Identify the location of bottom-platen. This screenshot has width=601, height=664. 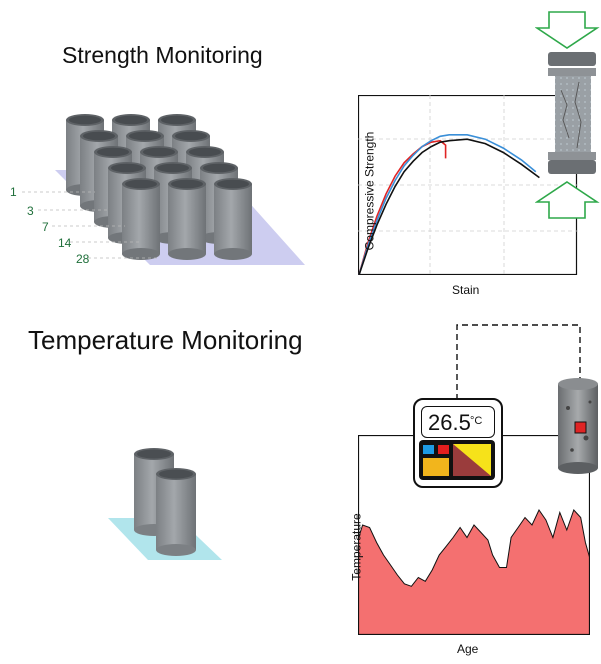
(572, 167).